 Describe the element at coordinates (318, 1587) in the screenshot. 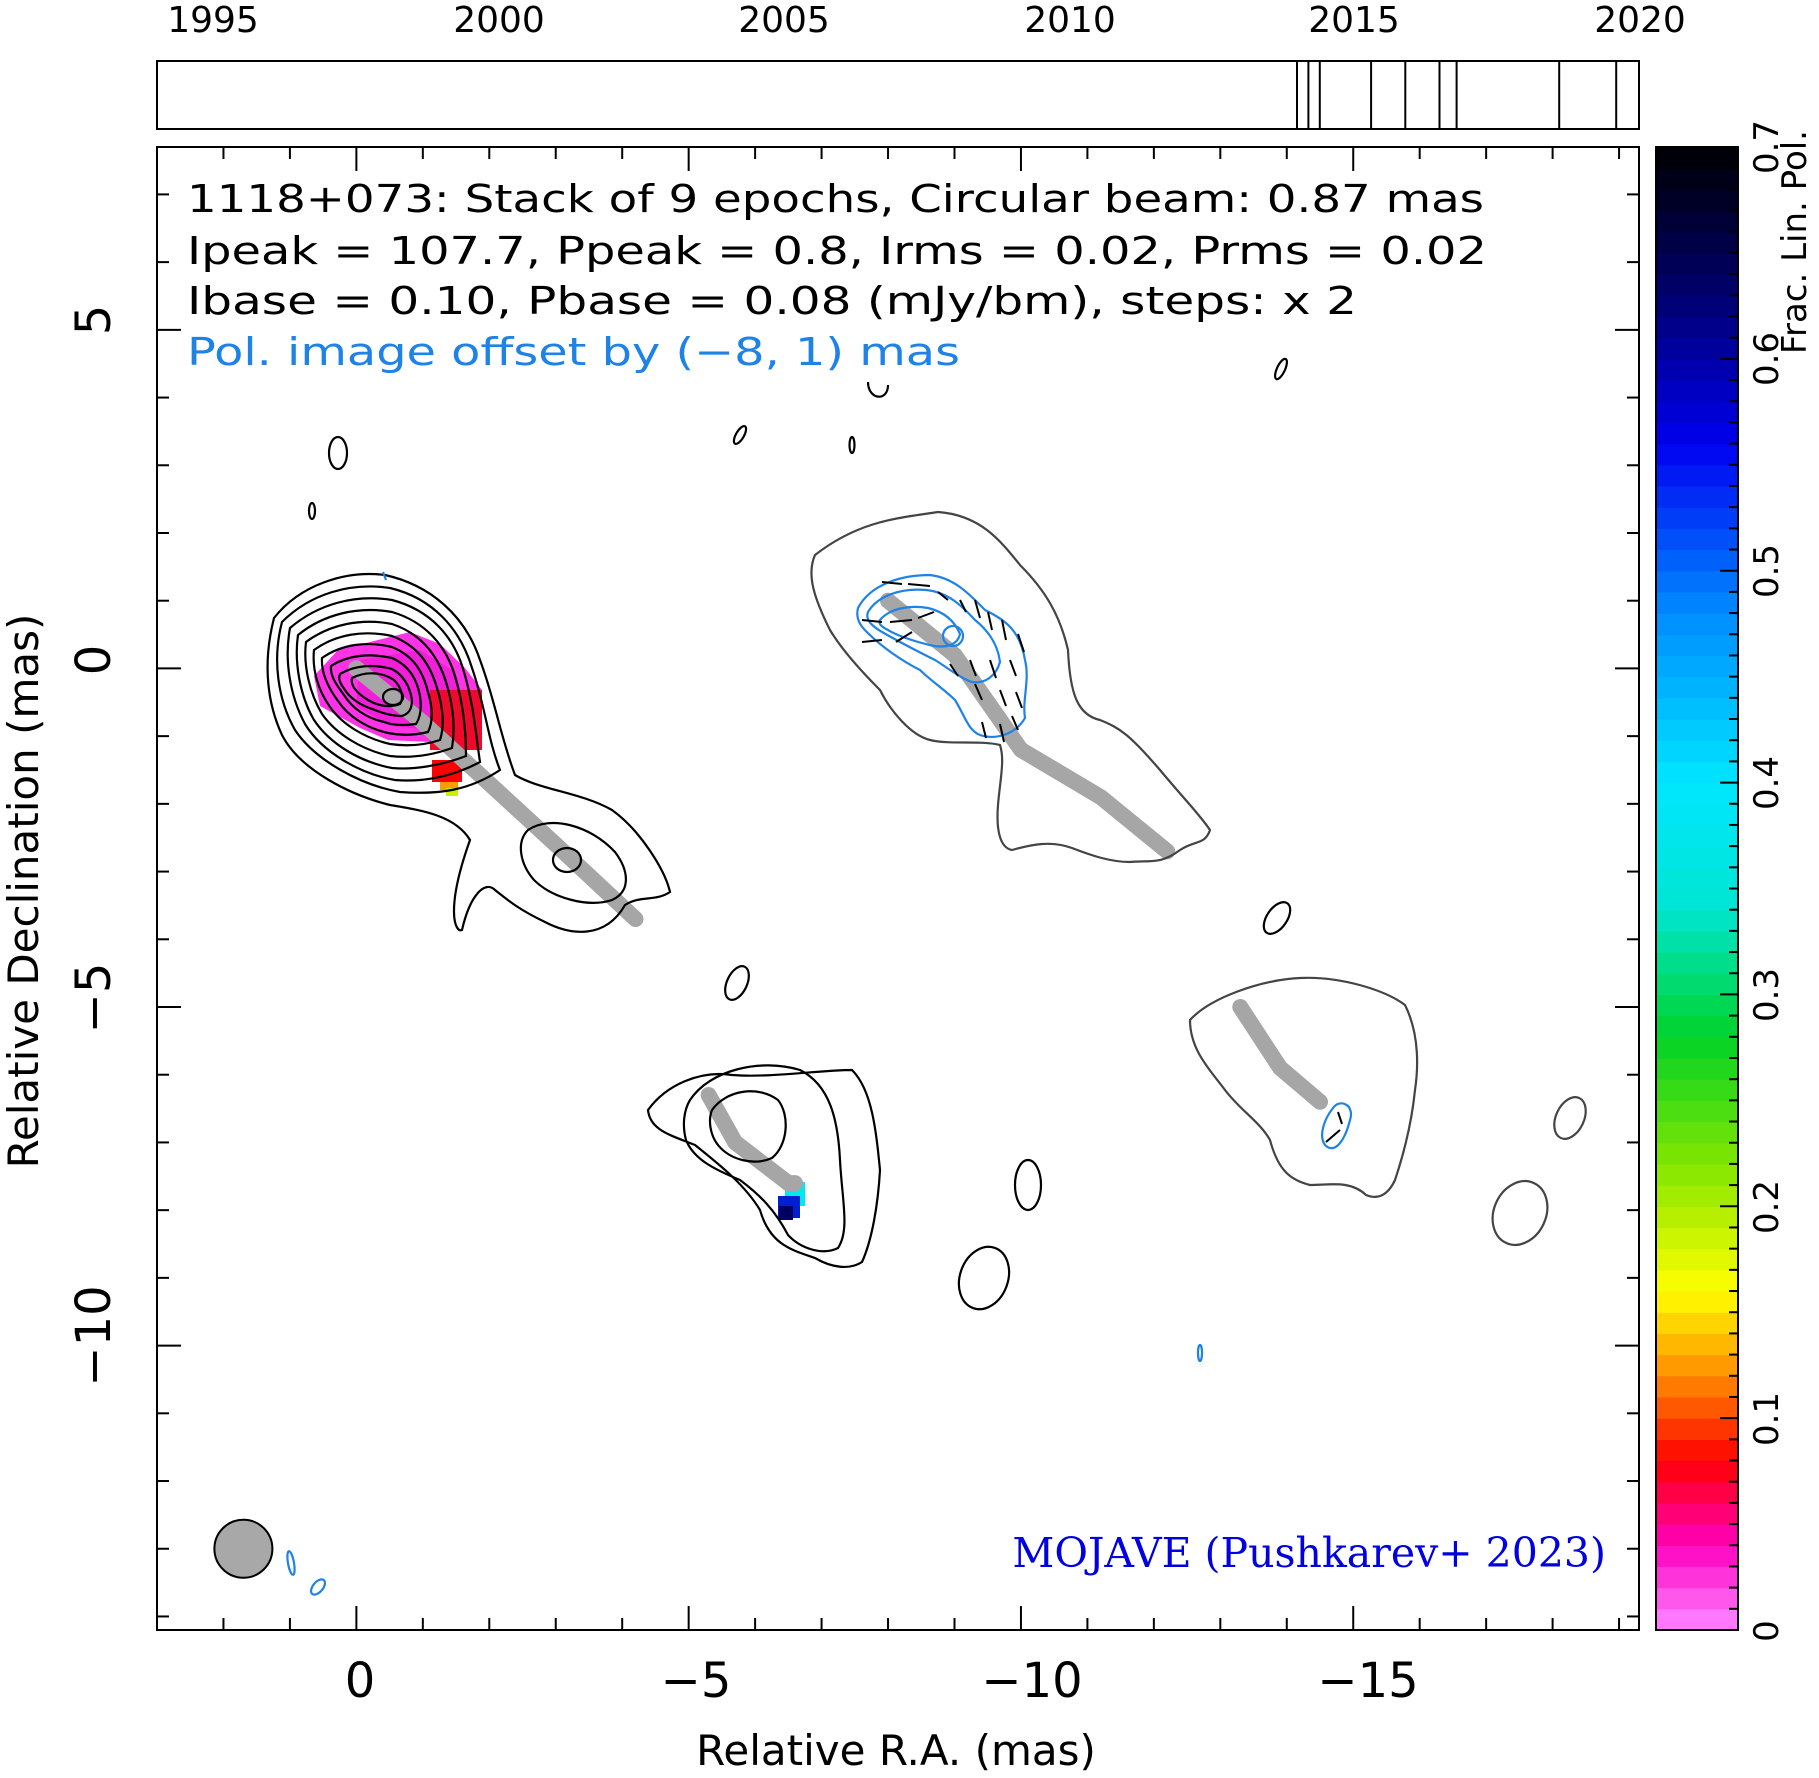

I see `polarized-contour-blob` at that location.